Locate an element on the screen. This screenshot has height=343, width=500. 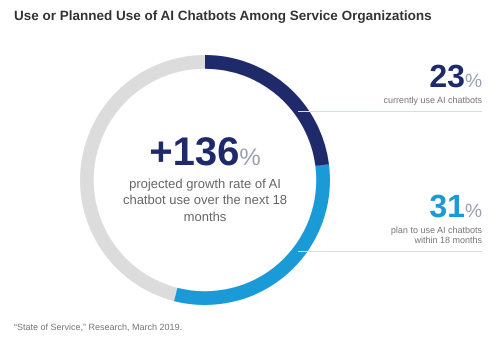
text: projected growth rate of AI chatbot use over the next 18 months is located at coordinates (205, 200).